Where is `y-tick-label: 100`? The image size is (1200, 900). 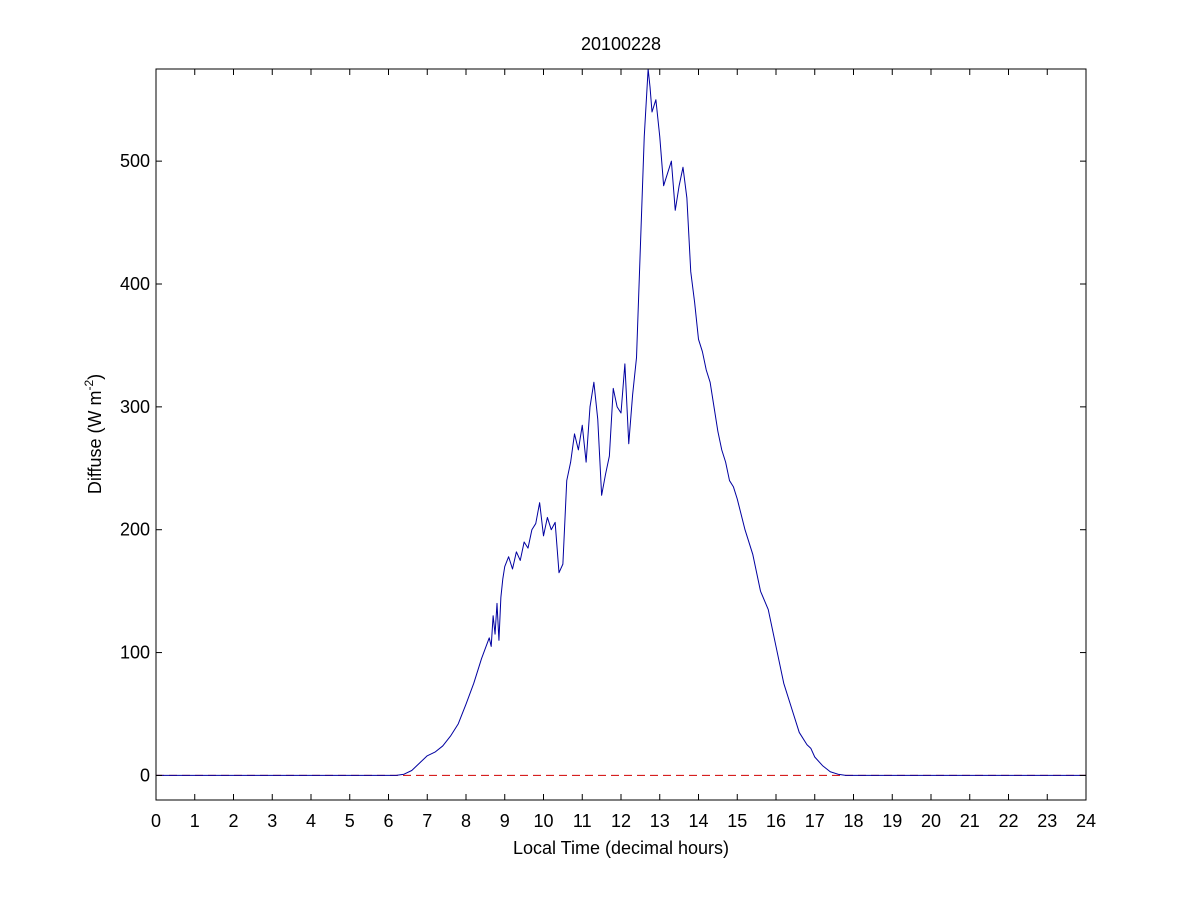
y-tick-label: 100 is located at coordinates (135, 653).